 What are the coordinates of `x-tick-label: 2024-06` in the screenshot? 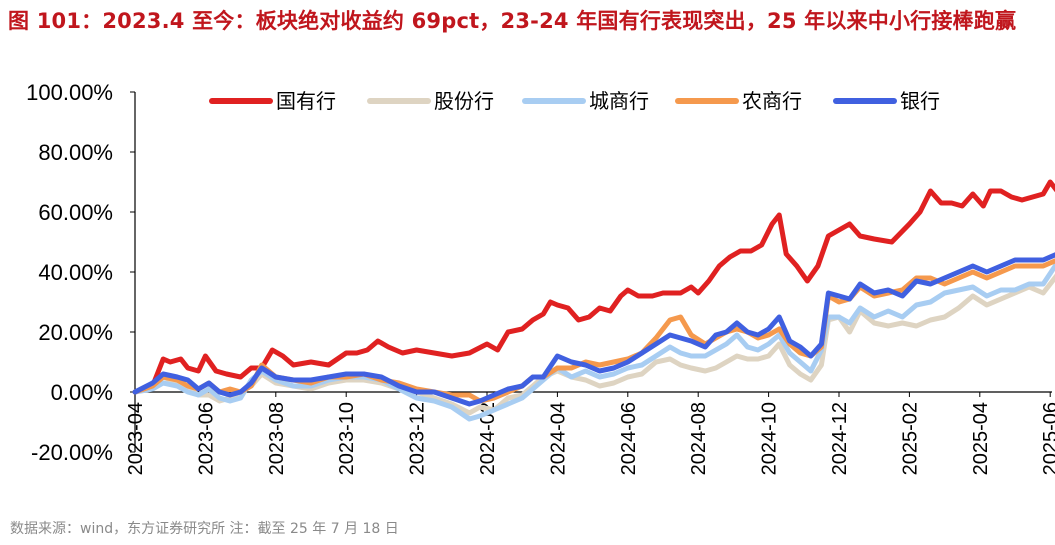 It's located at (629, 438).